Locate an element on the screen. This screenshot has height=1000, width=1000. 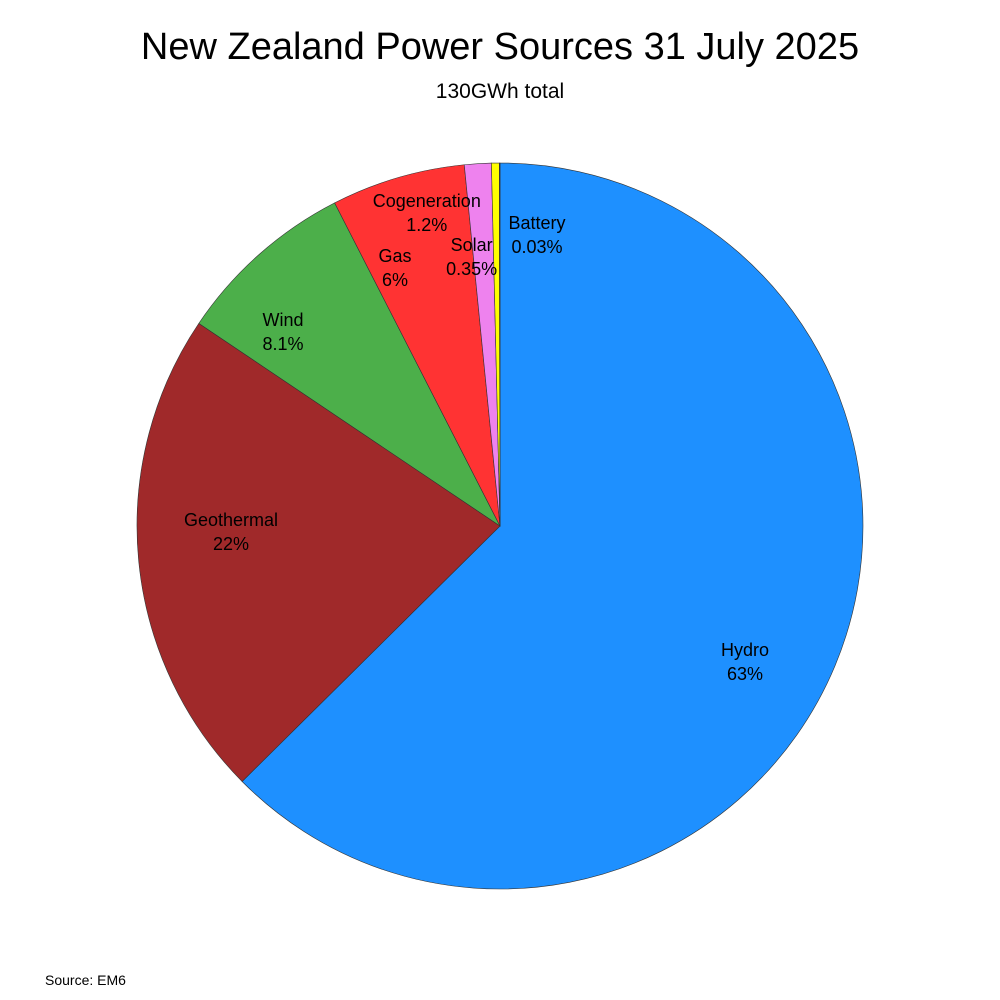
label-name-hydro: Hydro is located at coordinates (745, 650).